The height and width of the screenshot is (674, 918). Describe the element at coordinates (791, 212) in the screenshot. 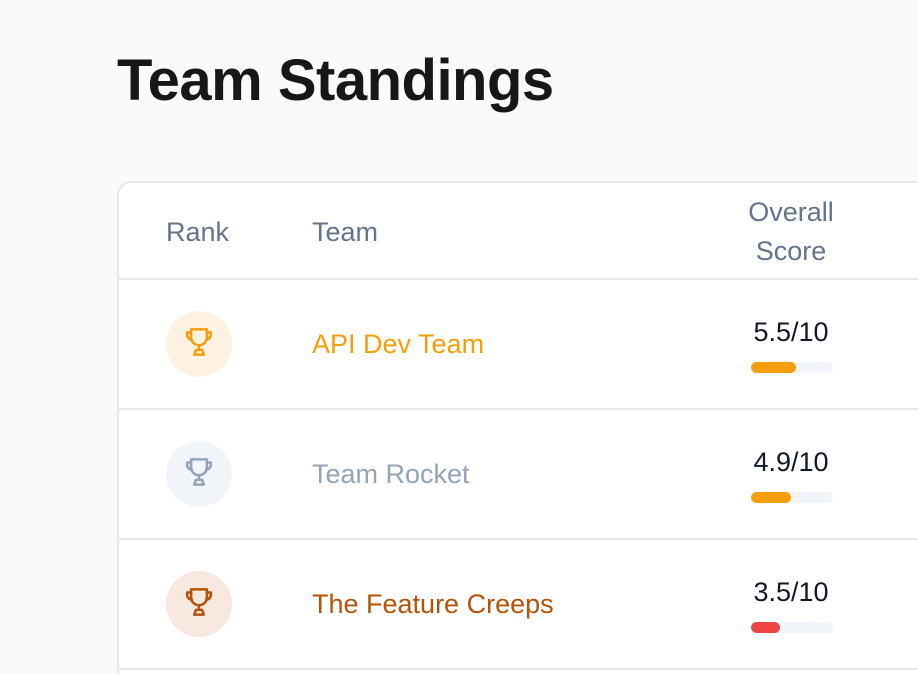

I see `header-score-line1: Overall` at that location.